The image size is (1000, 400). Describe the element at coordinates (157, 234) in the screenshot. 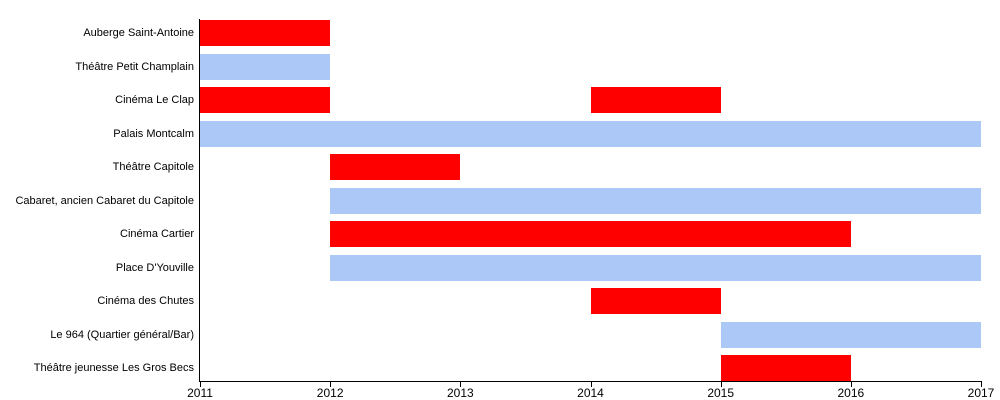

I see `category-label: Cinéma Cartier` at that location.